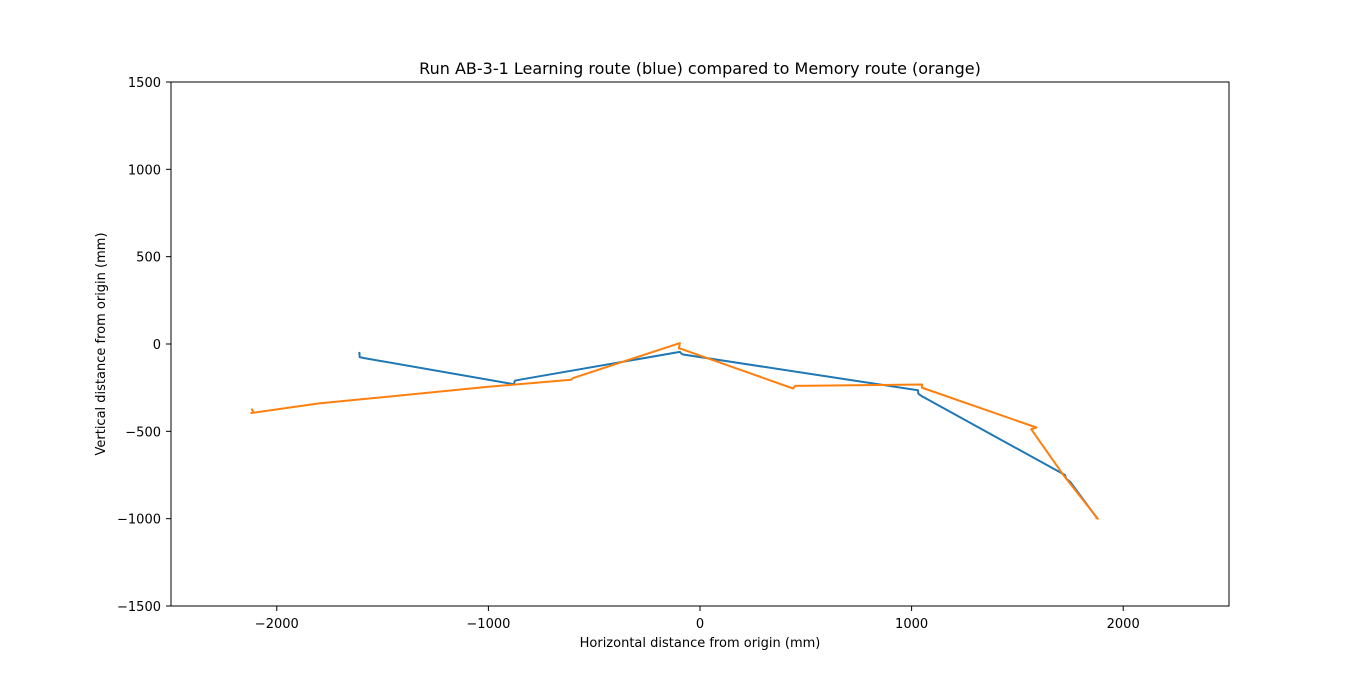  What do you see at coordinates (488, 624) in the screenshot?
I see `x-tick-label: −1000` at bounding box center [488, 624].